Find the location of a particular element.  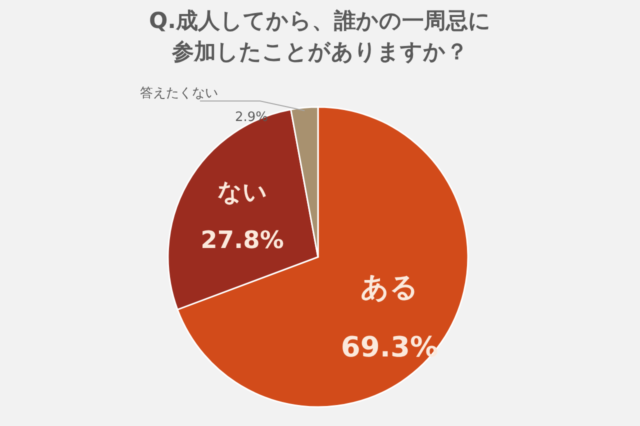

data-label: 69.3% is located at coordinates (389, 347).